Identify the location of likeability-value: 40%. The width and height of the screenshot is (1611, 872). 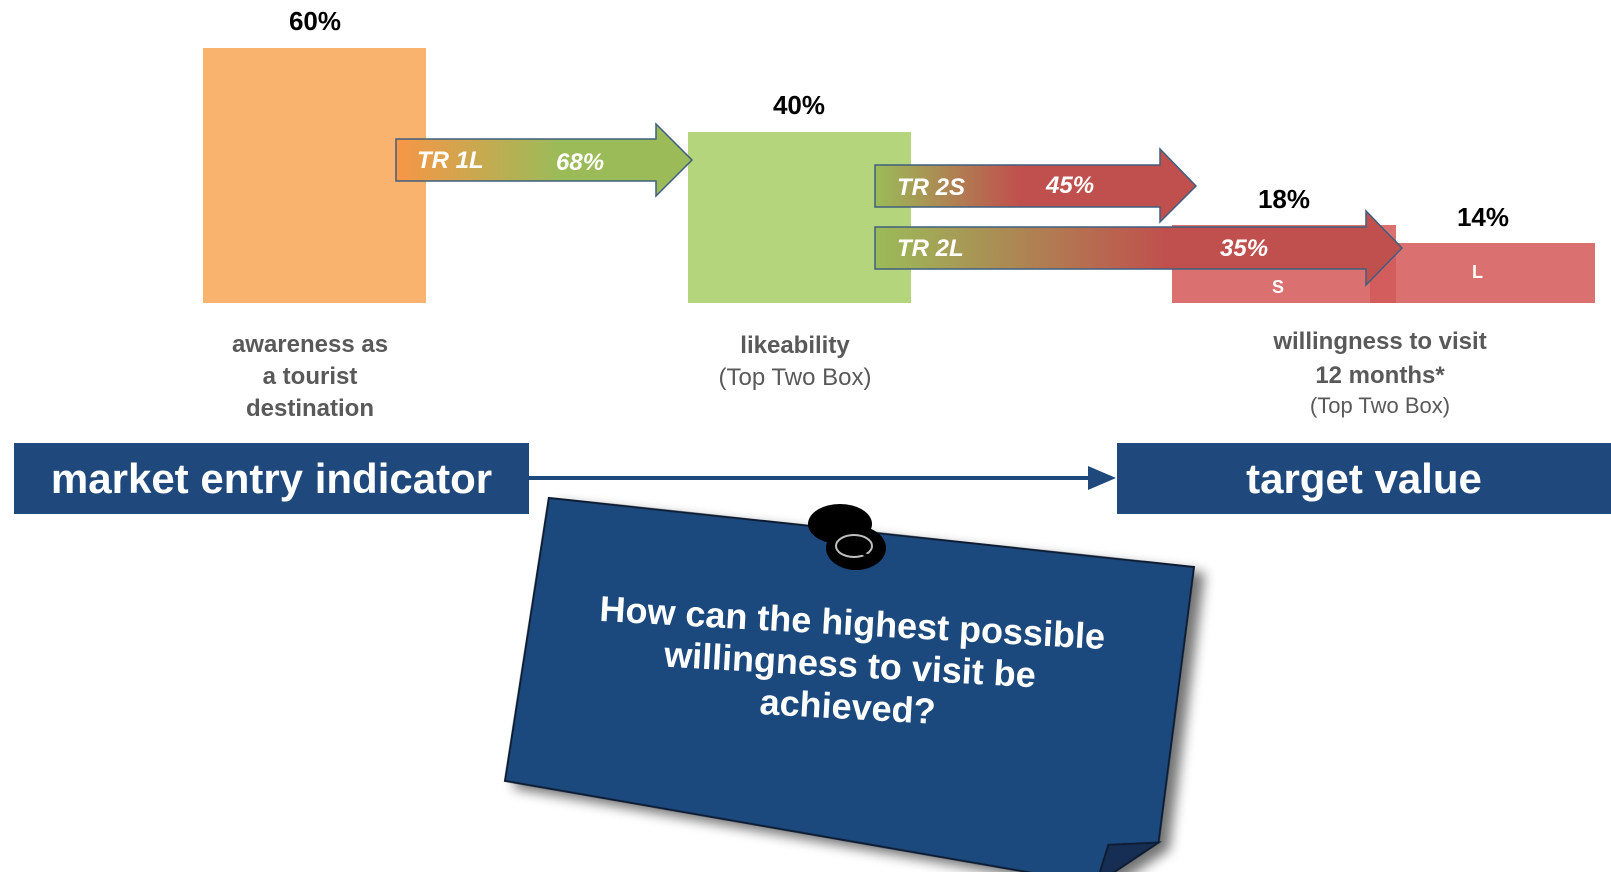
(799, 105).